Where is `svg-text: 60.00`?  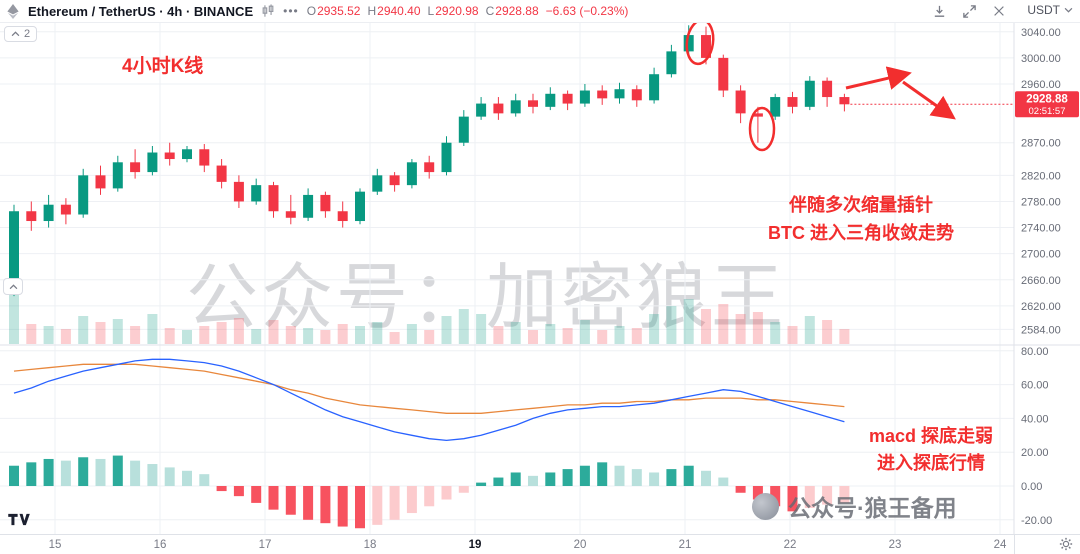 svg-text: 60.00 is located at coordinates (1035, 386).